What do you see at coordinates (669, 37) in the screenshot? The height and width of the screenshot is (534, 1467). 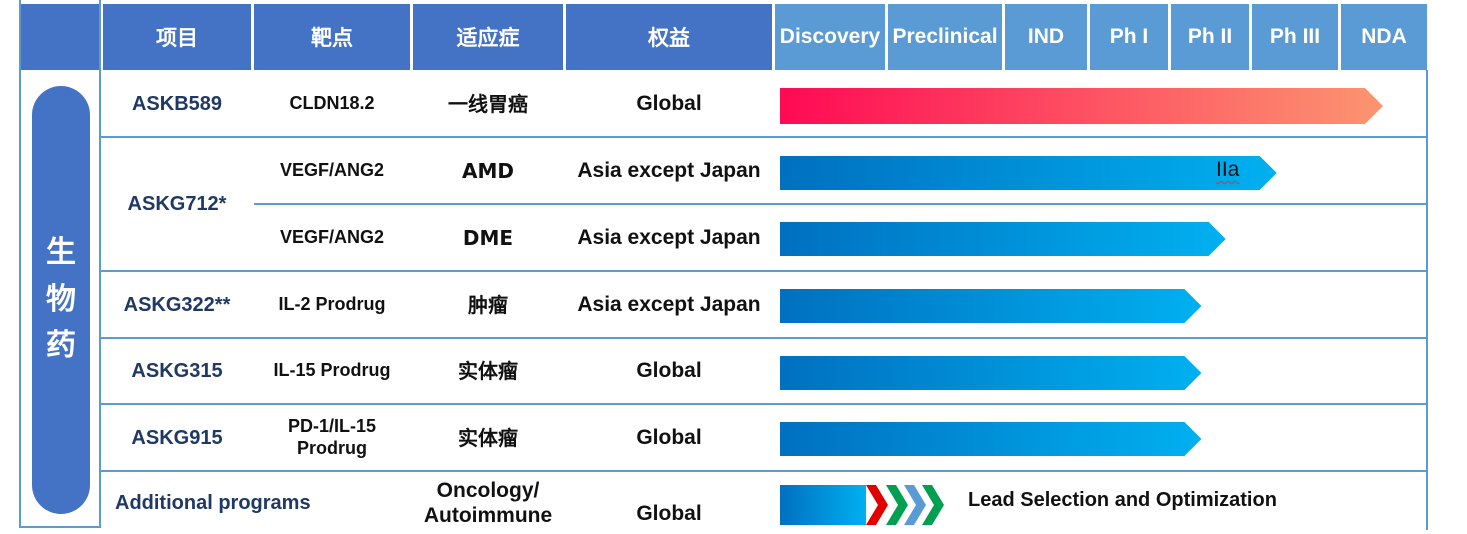 I see `header-rights: 权益` at bounding box center [669, 37].